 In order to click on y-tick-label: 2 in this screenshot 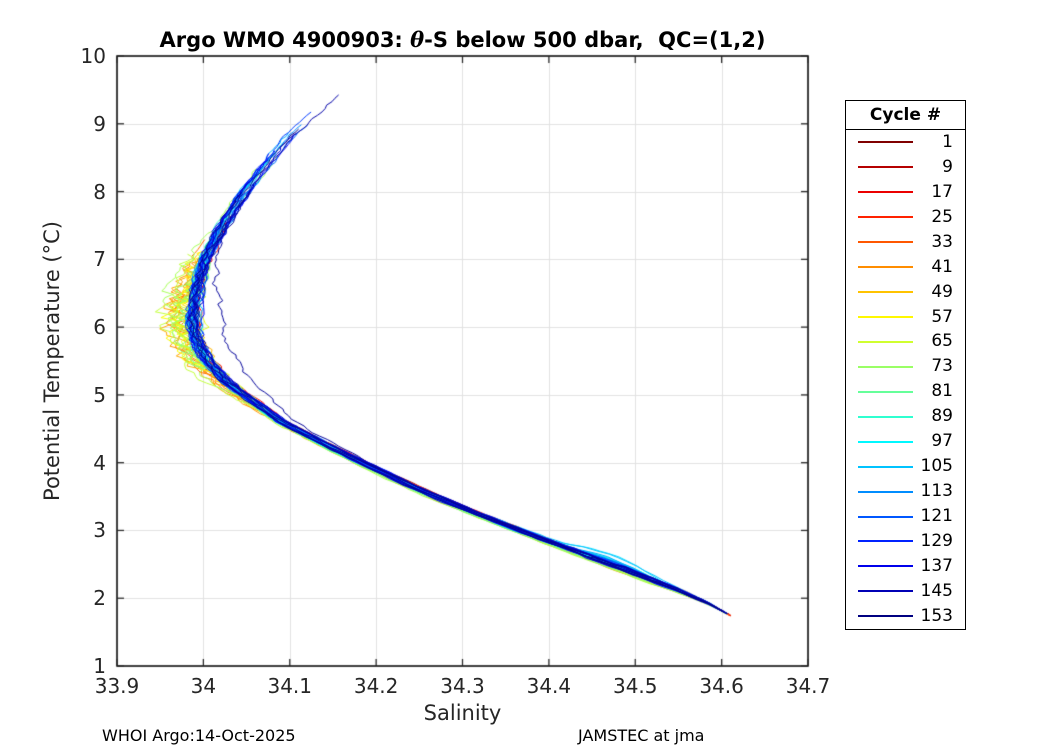, I will do `click(99, 598)`.